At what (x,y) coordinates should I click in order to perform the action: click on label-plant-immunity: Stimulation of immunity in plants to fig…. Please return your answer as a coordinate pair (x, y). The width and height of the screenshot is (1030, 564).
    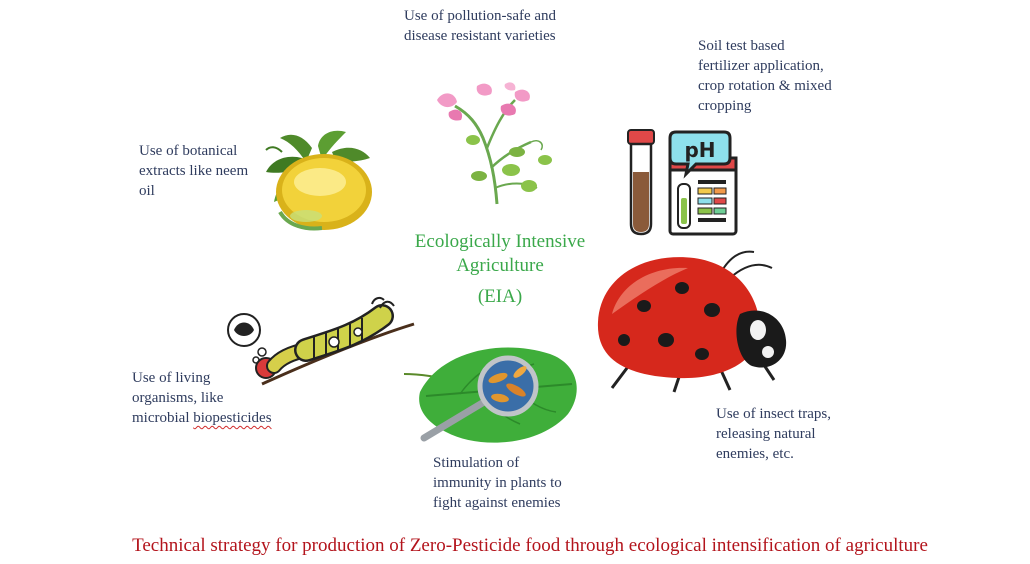
    Looking at the image, I should click on (497, 483).